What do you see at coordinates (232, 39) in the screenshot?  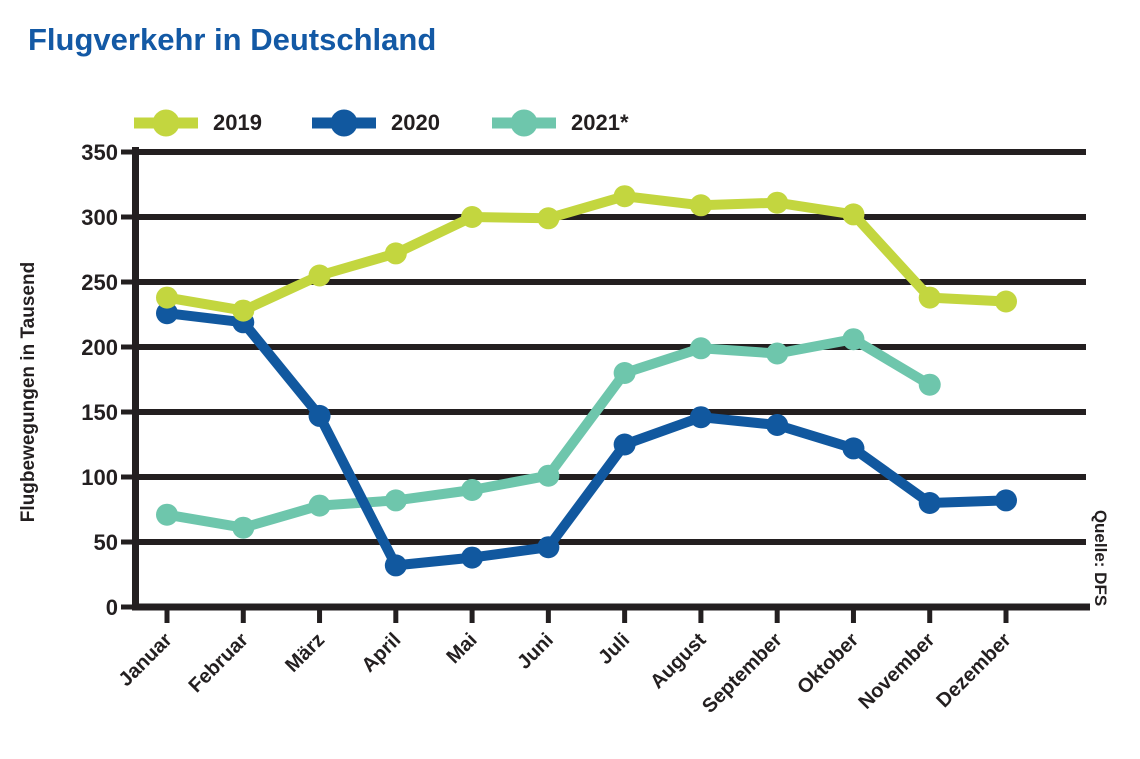 I see `page-title: Flugverkehr in Deutschland` at bounding box center [232, 39].